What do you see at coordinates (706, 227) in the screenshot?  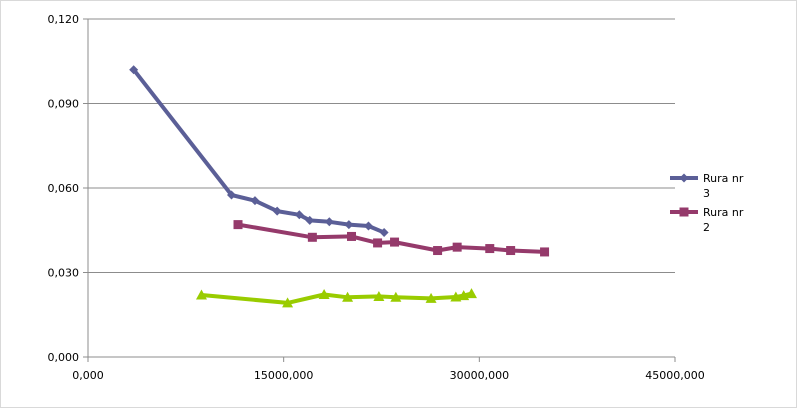 I see `legend-label: 2` at bounding box center [706, 227].